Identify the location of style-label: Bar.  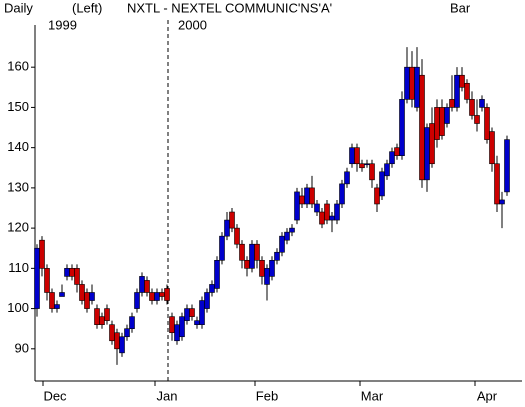
(460, 7).